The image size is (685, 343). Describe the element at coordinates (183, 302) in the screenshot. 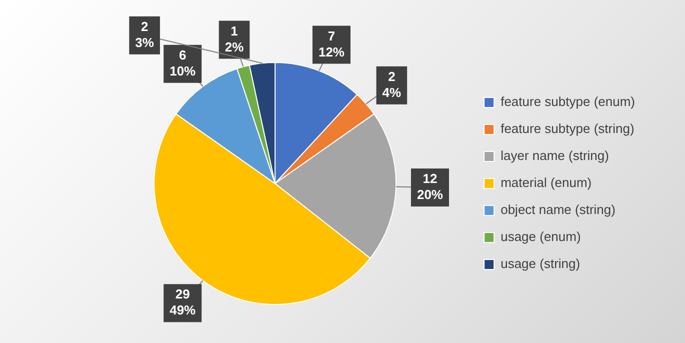

I see `data-label: 29 49%` at that location.